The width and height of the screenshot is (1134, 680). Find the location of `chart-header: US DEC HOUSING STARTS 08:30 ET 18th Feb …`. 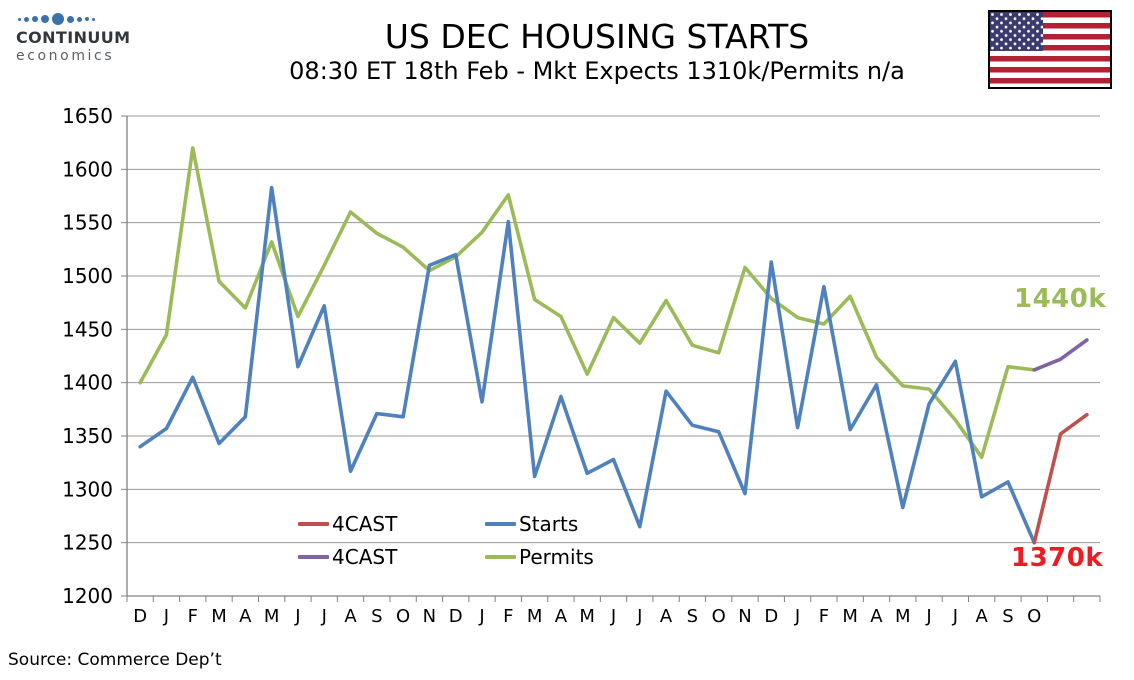

chart-header: US DEC HOUSING STARTS 08:30 ET 18th Feb … is located at coordinates (597, 52).